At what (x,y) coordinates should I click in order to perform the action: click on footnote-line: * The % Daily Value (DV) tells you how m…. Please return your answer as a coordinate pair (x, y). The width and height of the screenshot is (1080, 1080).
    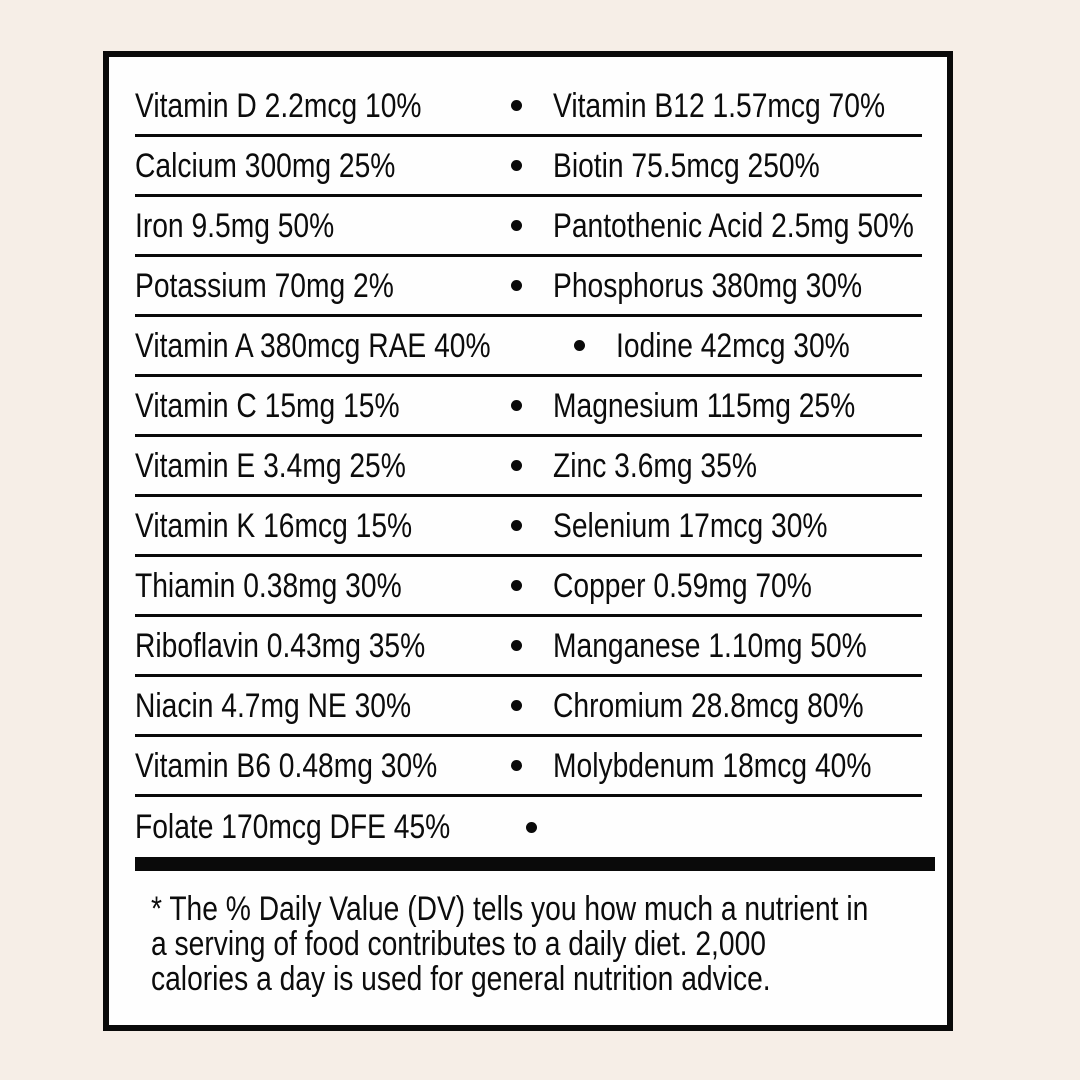
    Looking at the image, I should click on (510, 909).